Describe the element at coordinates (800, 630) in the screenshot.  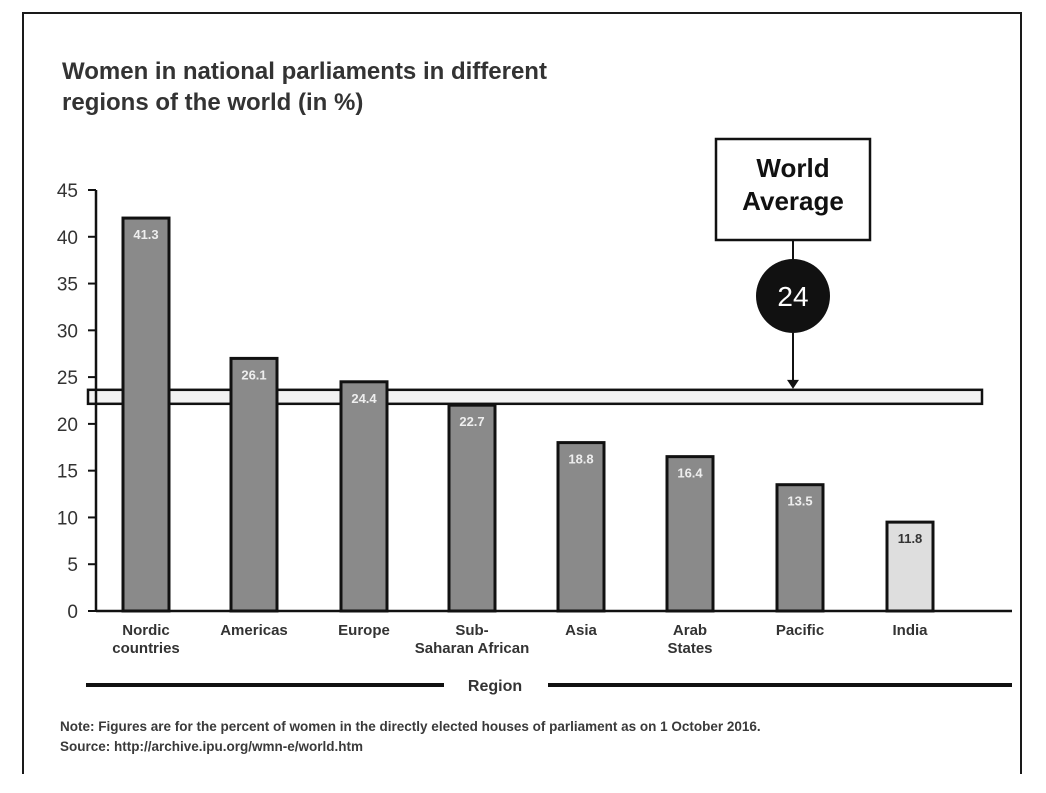
I see `category-label-6-0: Pacific` at that location.